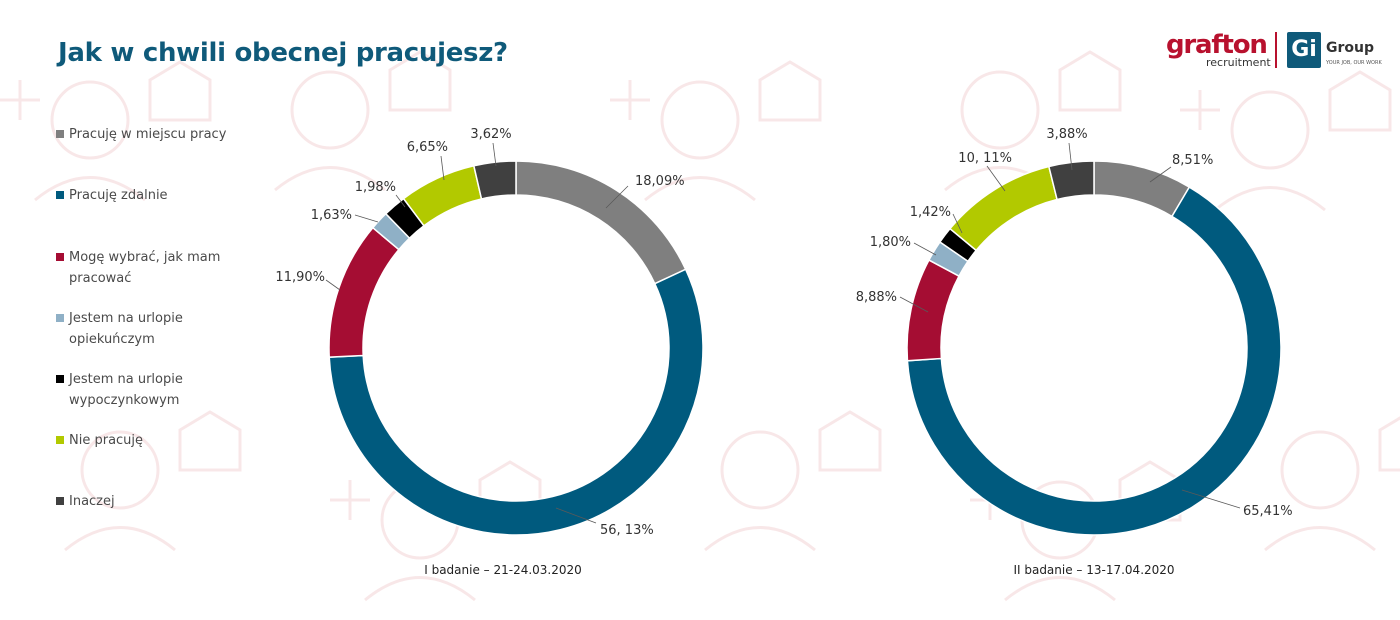  What do you see at coordinates (1304, 50) in the screenshot?
I see `logo-gi-mark: Gi` at bounding box center [1304, 50].